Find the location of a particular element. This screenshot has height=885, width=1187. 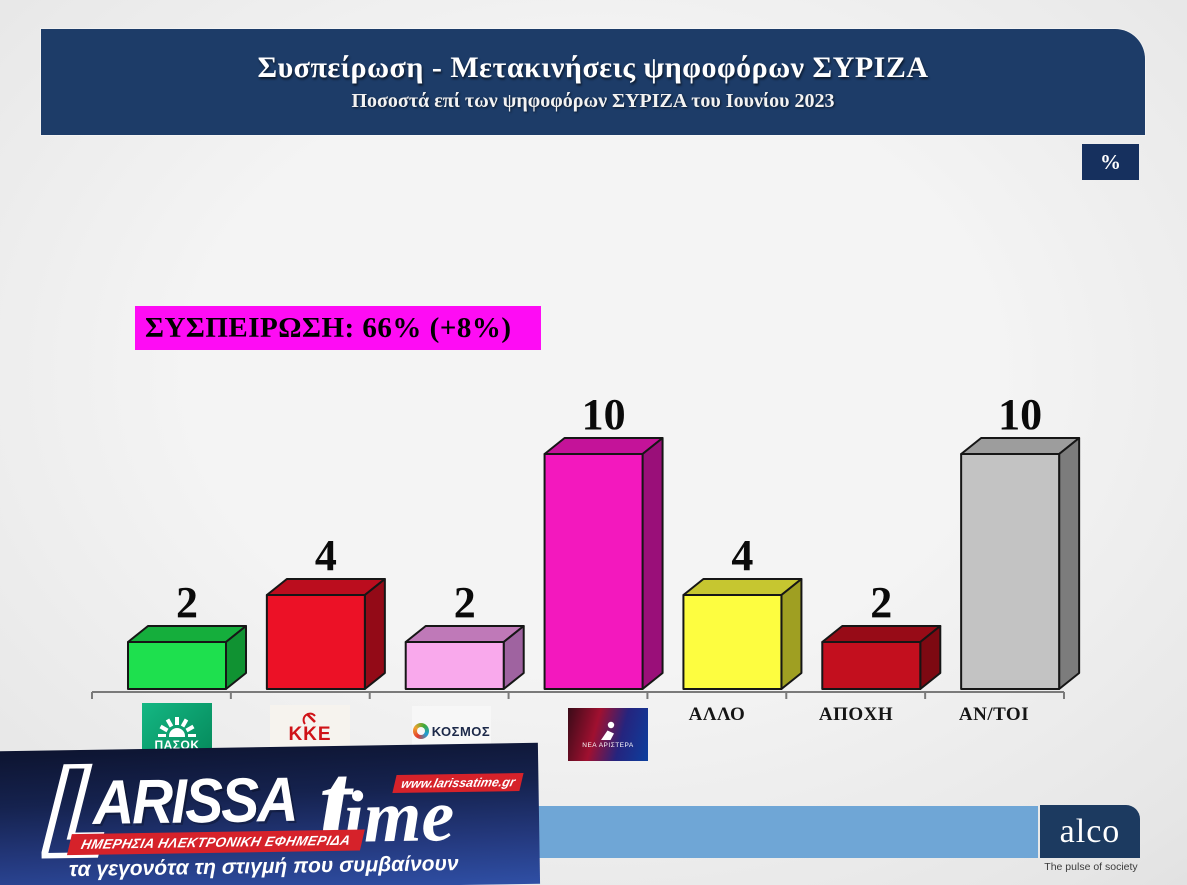

alco-tagline: The pulse of society is located at coordinates (1091, 867).